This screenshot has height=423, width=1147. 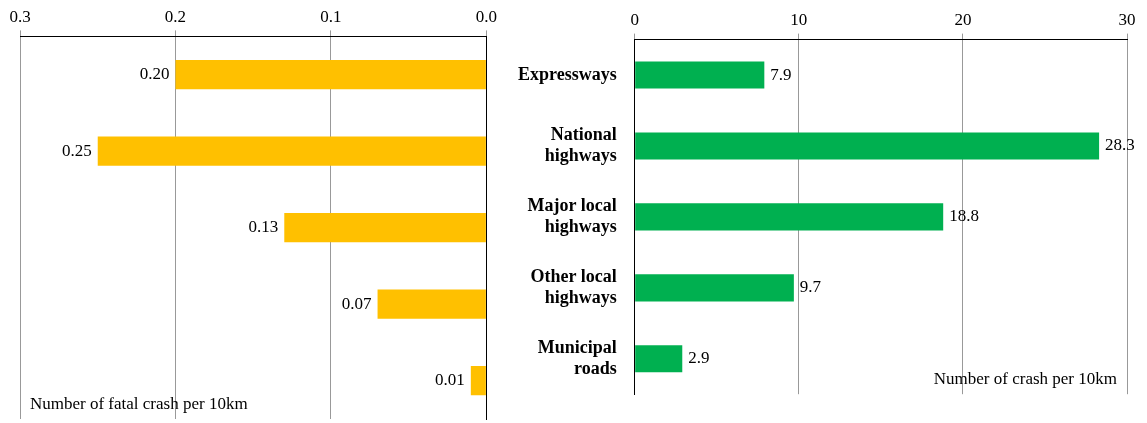 What do you see at coordinates (572, 215) in the screenshot?
I see `y-tick-label: Major local highways` at bounding box center [572, 215].